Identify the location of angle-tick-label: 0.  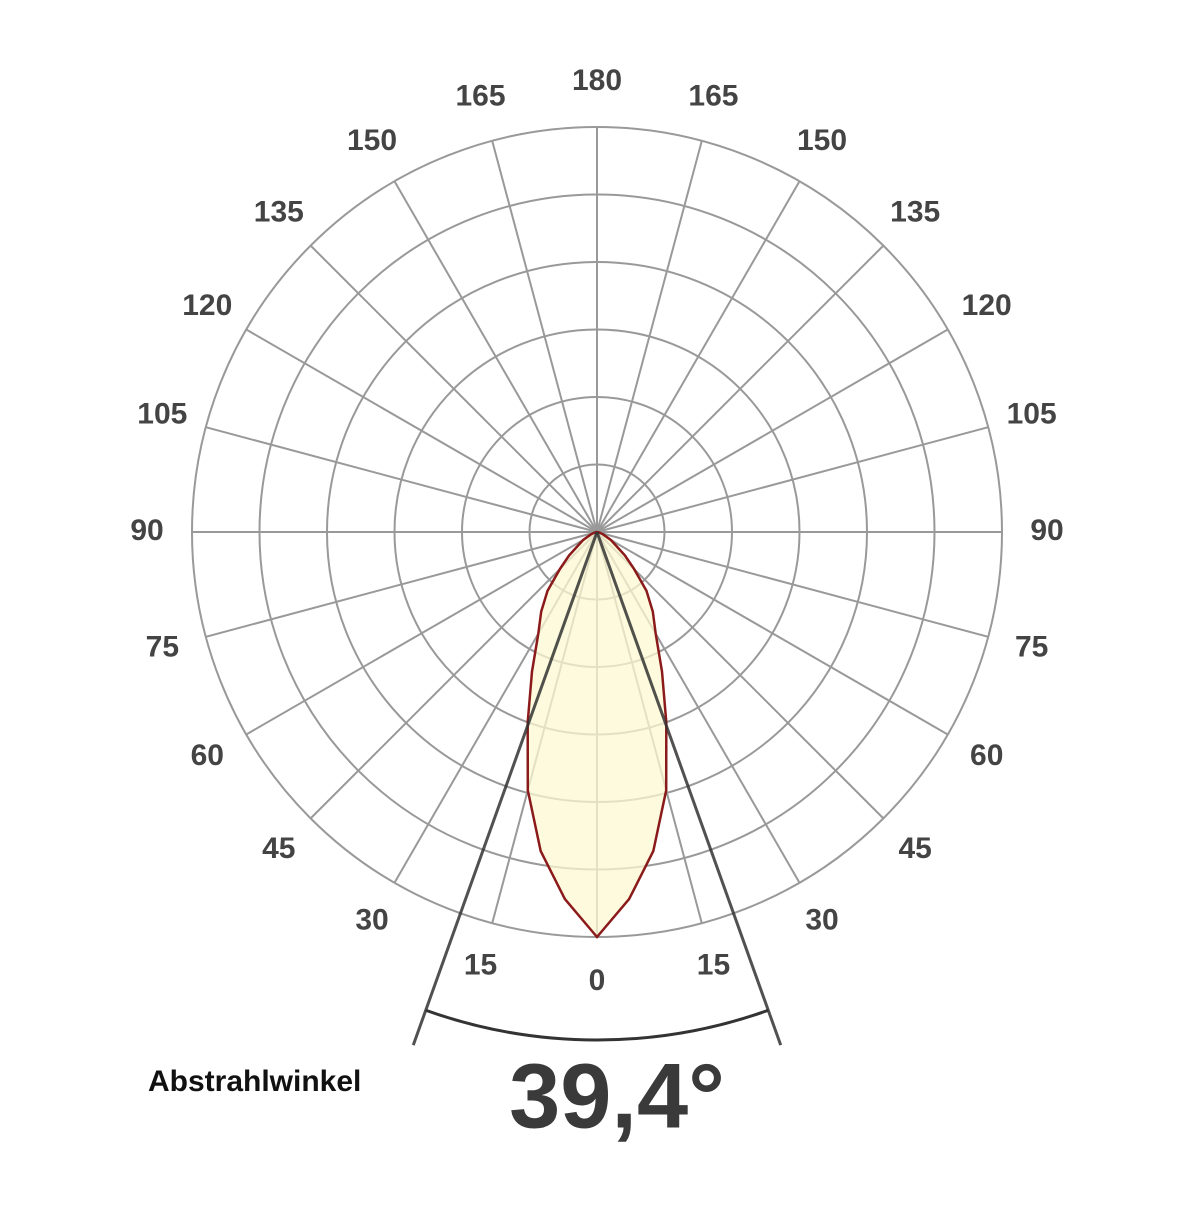
(597, 980).